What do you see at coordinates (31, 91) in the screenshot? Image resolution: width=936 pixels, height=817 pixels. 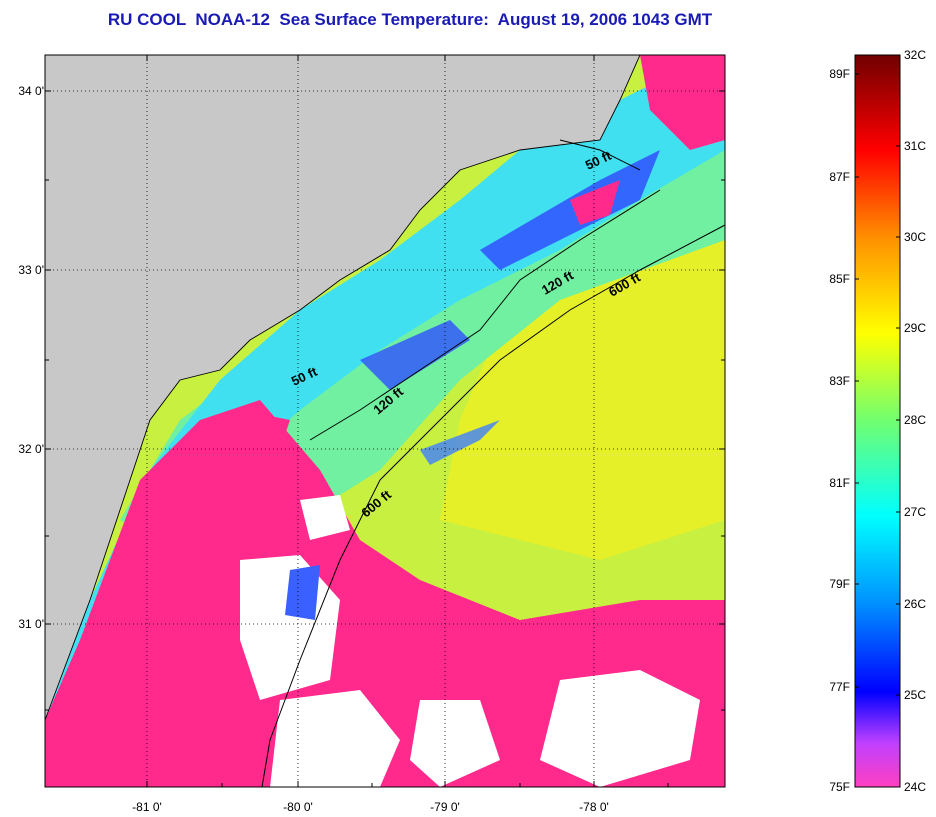 I see `latitude-label: 34 0'` at bounding box center [31, 91].